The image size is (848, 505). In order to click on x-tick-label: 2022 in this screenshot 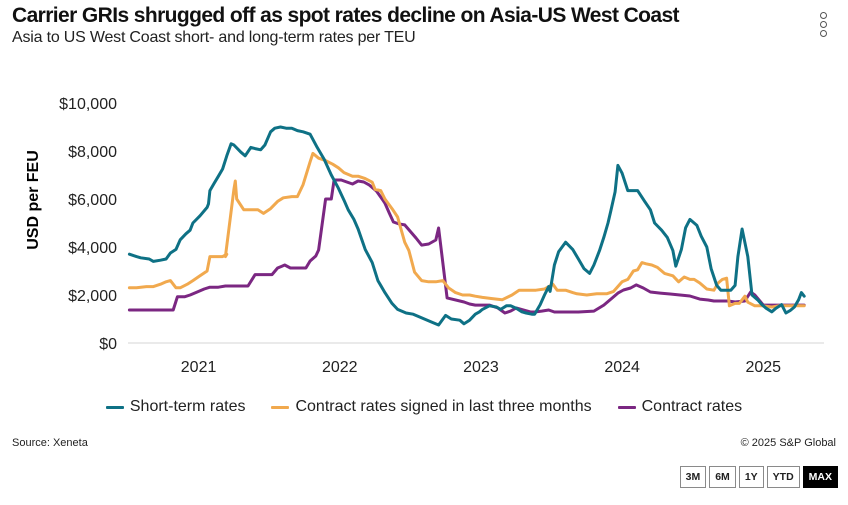, I will do `click(340, 367)`.